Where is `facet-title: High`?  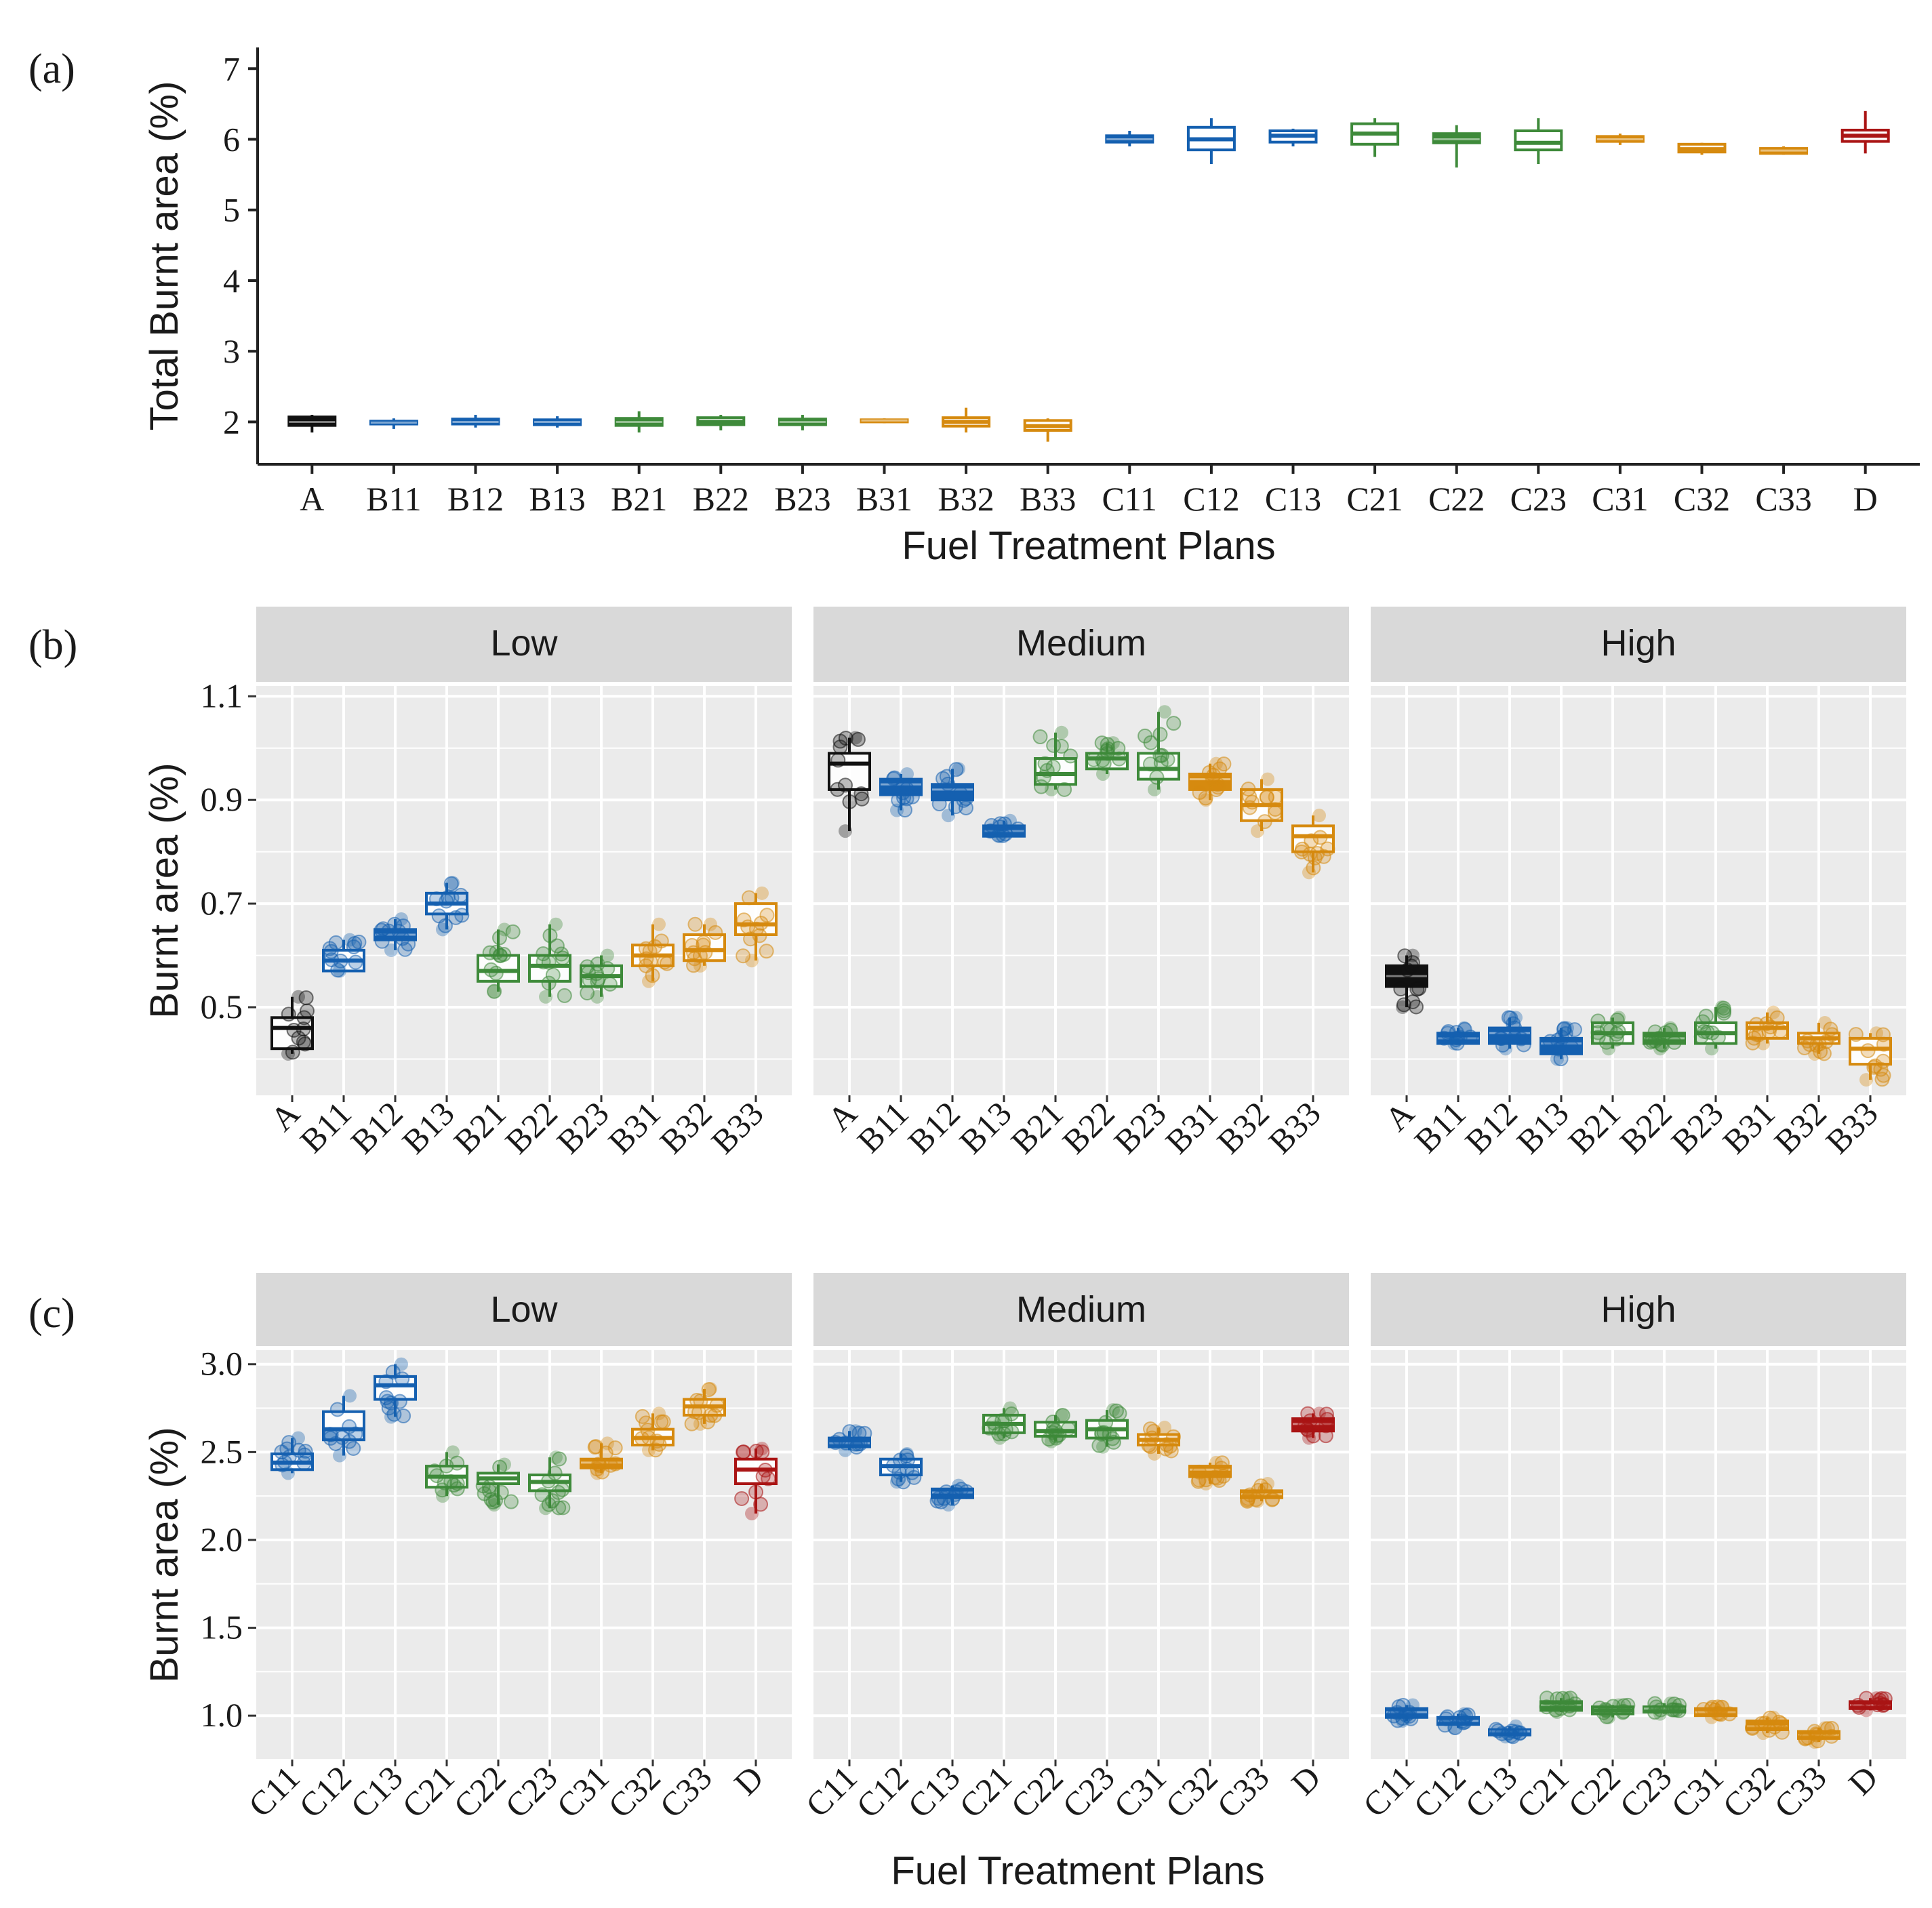 facet-title: High is located at coordinates (1638, 643).